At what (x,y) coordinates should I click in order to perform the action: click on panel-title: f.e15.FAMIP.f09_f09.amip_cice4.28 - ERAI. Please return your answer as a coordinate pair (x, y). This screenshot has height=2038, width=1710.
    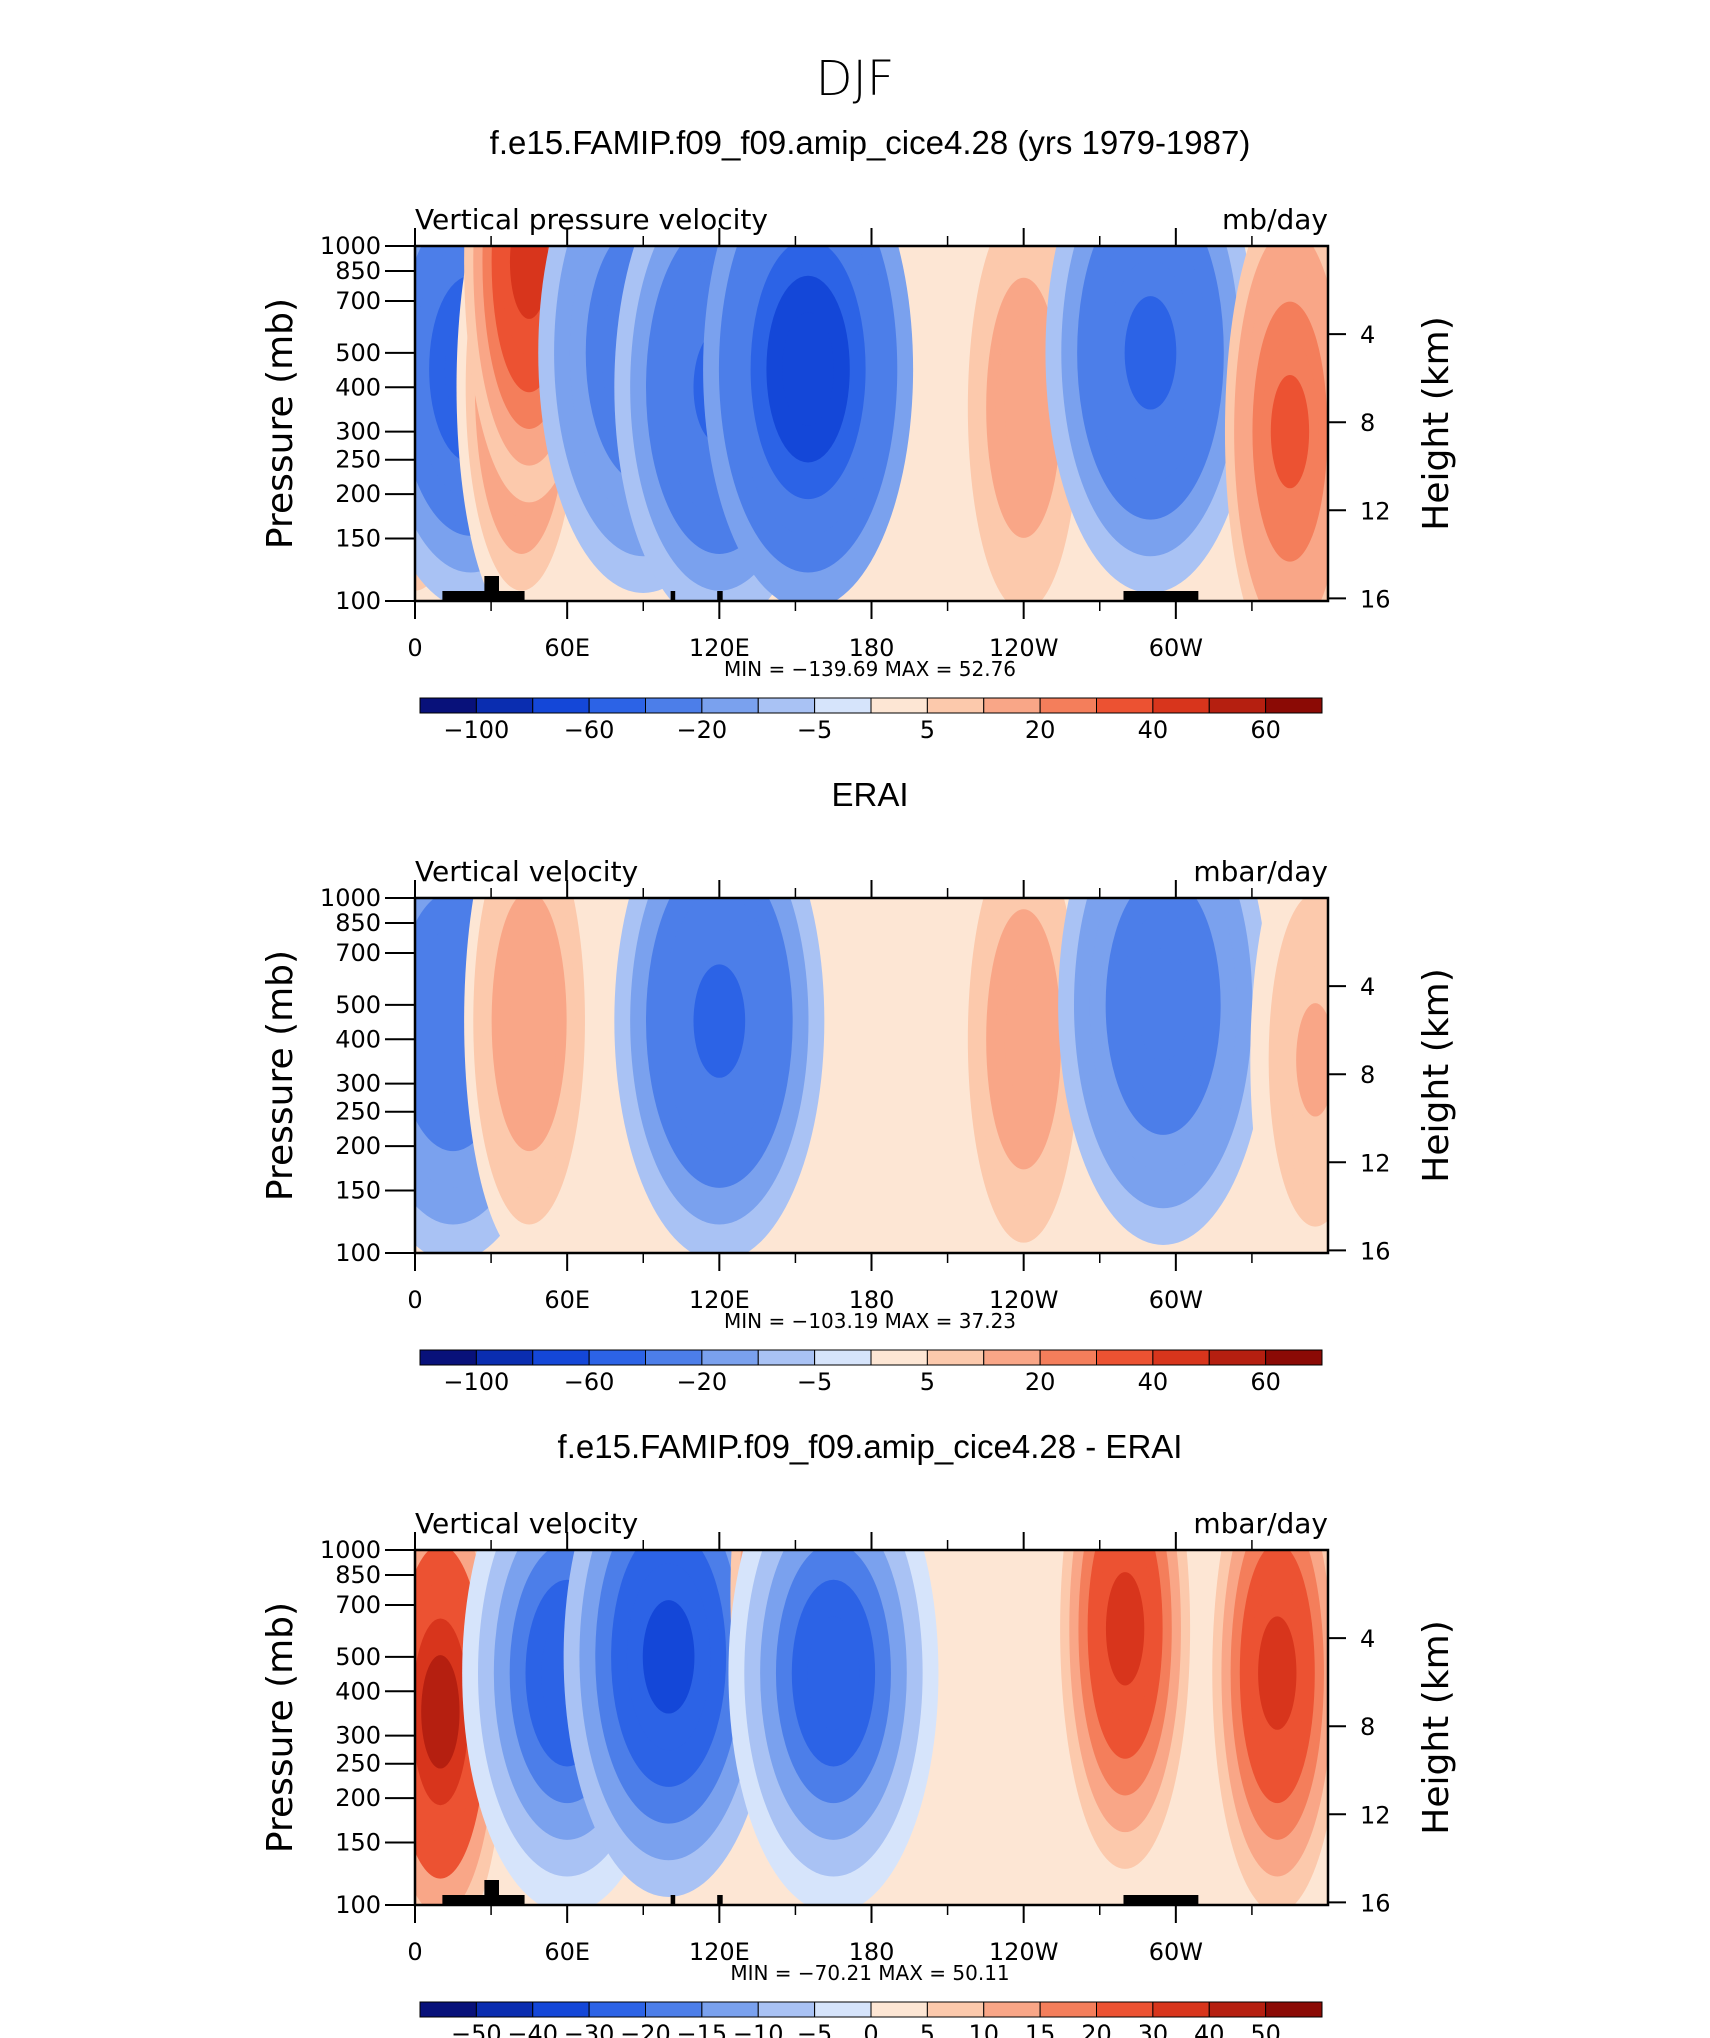
    Looking at the image, I should click on (870, 1446).